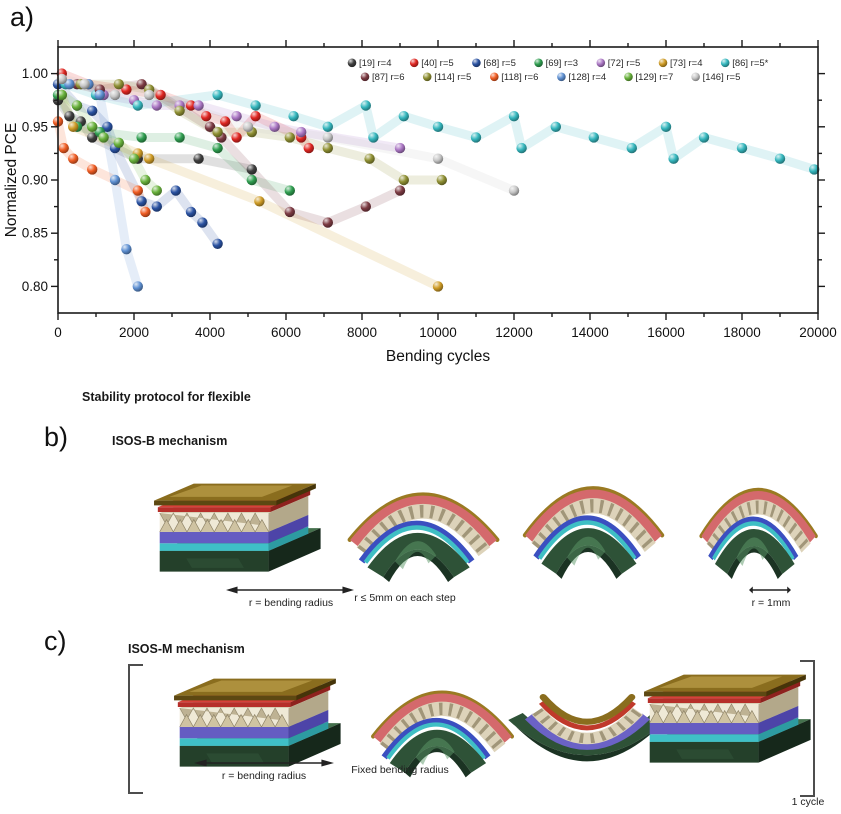  Describe the element at coordinates (686, 63) in the screenshot. I see `svg-text: [73] r=4` at that location.